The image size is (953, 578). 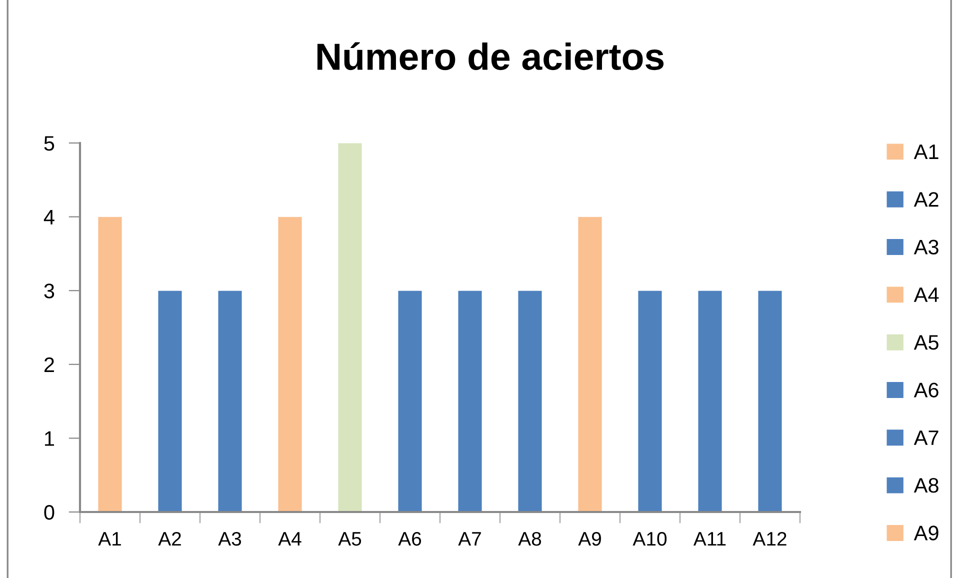 I want to click on chart-title: Número de aciertos, so click(x=490, y=56).